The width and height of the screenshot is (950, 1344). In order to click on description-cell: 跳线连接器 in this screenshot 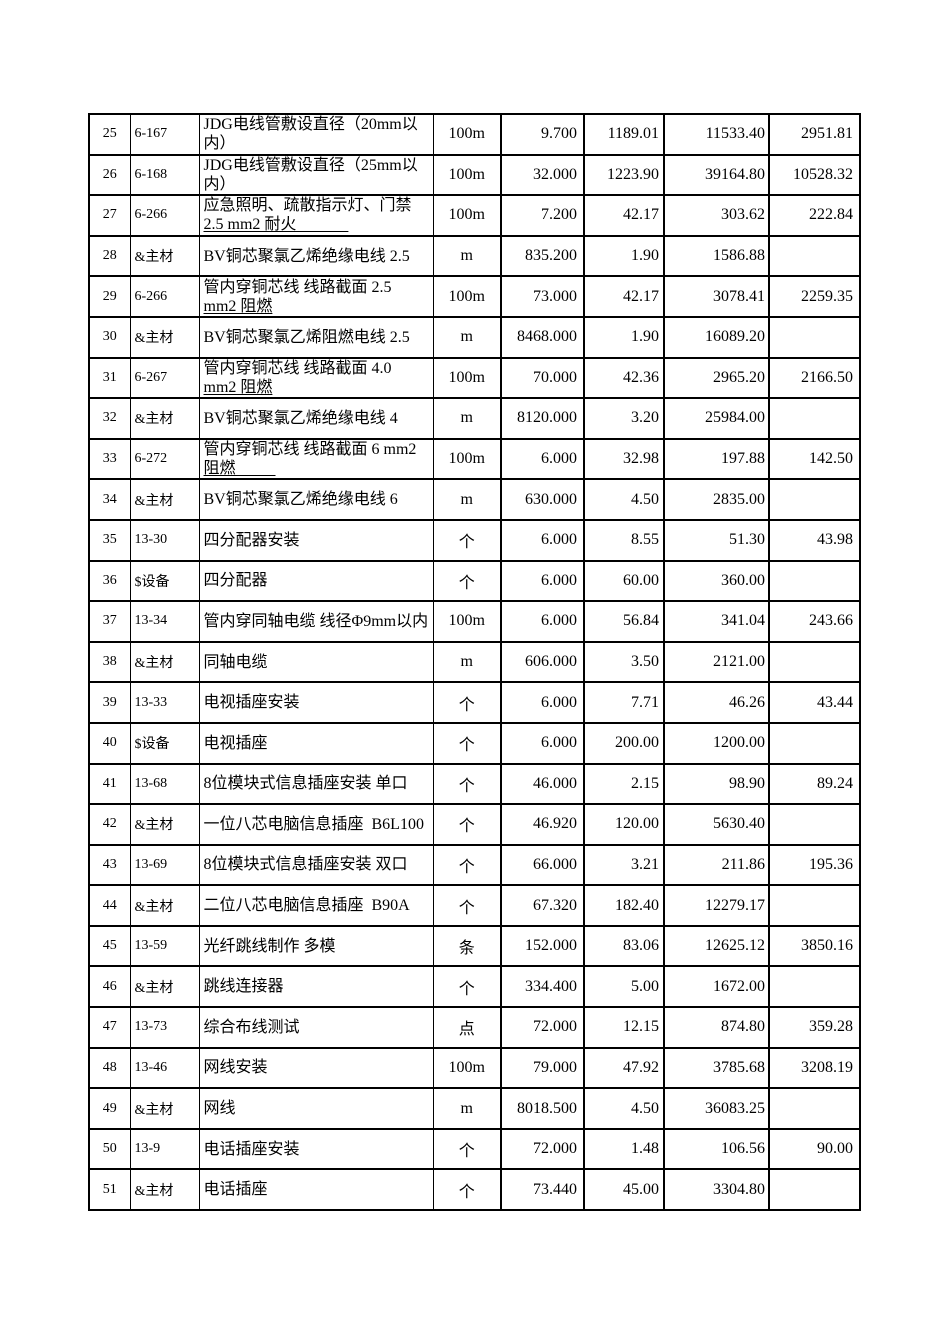, I will do `click(316, 987)`.